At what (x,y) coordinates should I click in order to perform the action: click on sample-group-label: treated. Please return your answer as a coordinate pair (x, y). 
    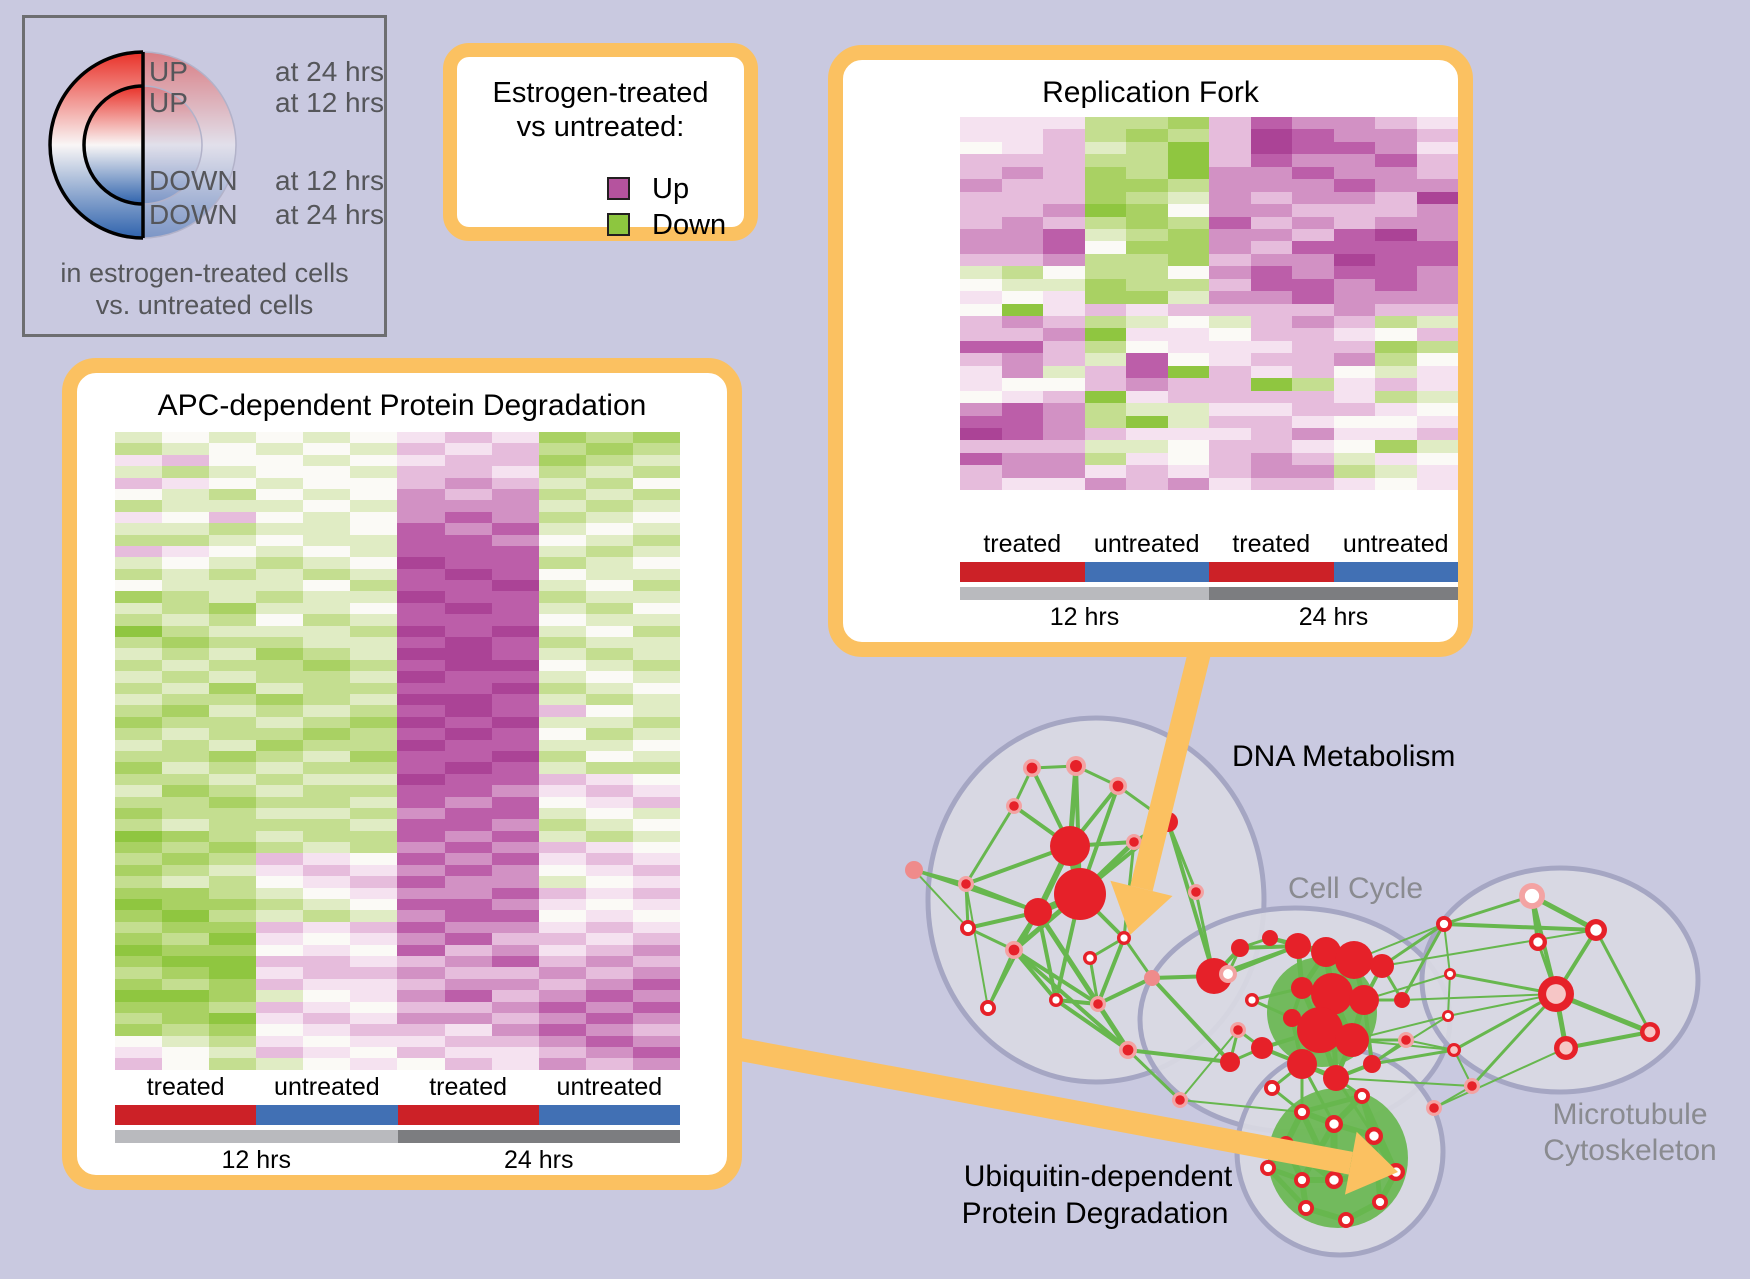
    Looking at the image, I should click on (1022, 544).